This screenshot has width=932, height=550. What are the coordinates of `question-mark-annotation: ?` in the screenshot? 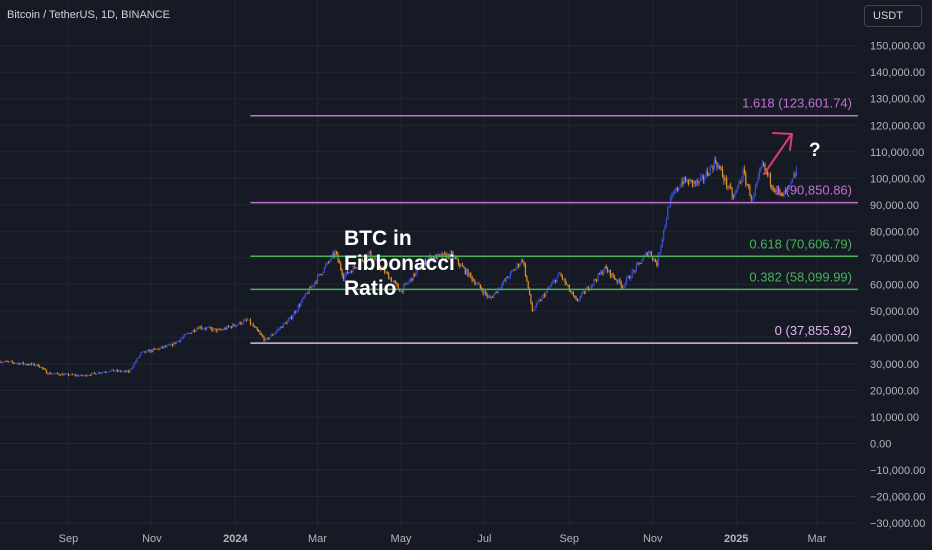 It's located at (815, 150).